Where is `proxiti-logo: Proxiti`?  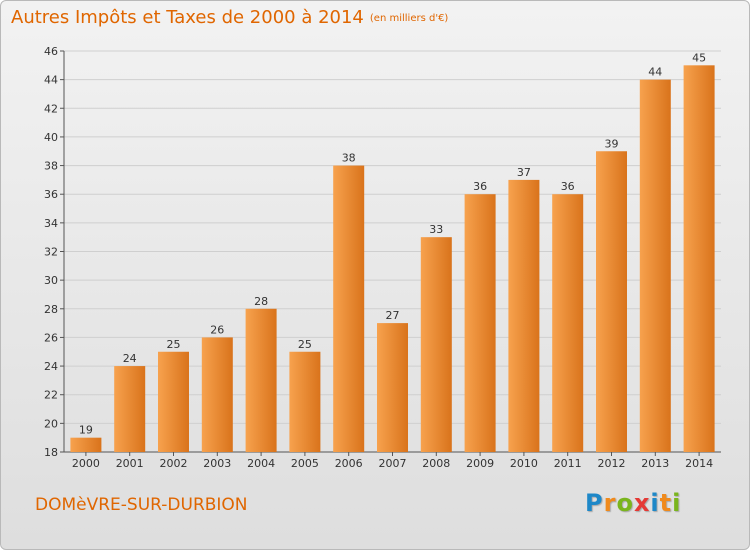 proxiti-logo: Proxiti is located at coordinates (633, 503).